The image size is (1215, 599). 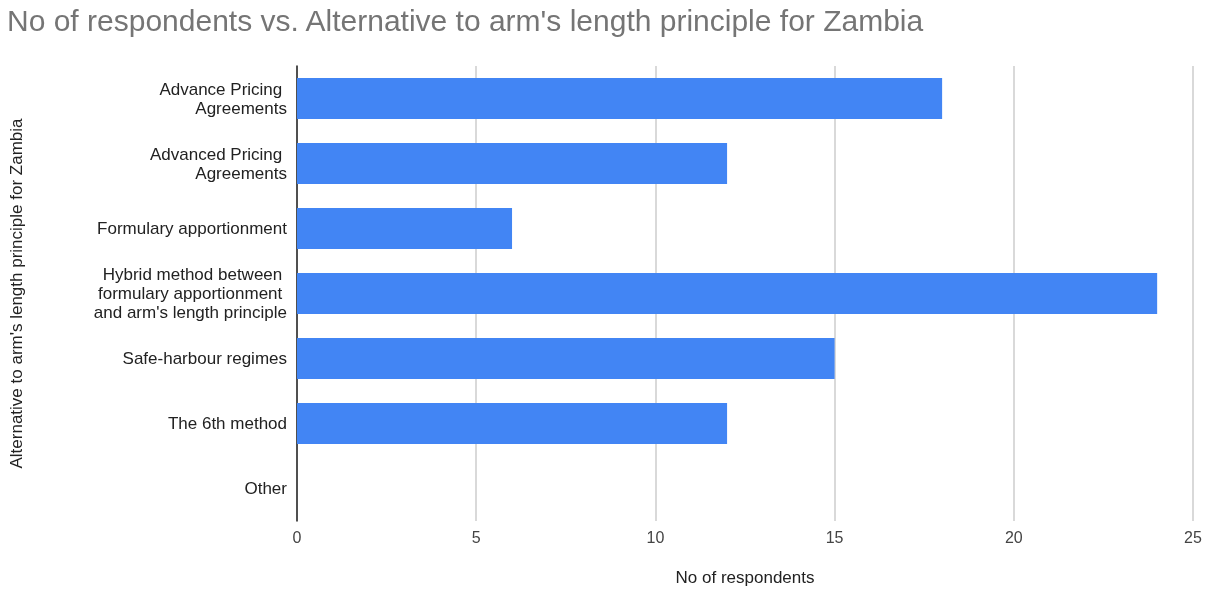 What do you see at coordinates (218, 163) in the screenshot?
I see `y-tick-label: Advanced Pricing Agreements` at bounding box center [218, 163].